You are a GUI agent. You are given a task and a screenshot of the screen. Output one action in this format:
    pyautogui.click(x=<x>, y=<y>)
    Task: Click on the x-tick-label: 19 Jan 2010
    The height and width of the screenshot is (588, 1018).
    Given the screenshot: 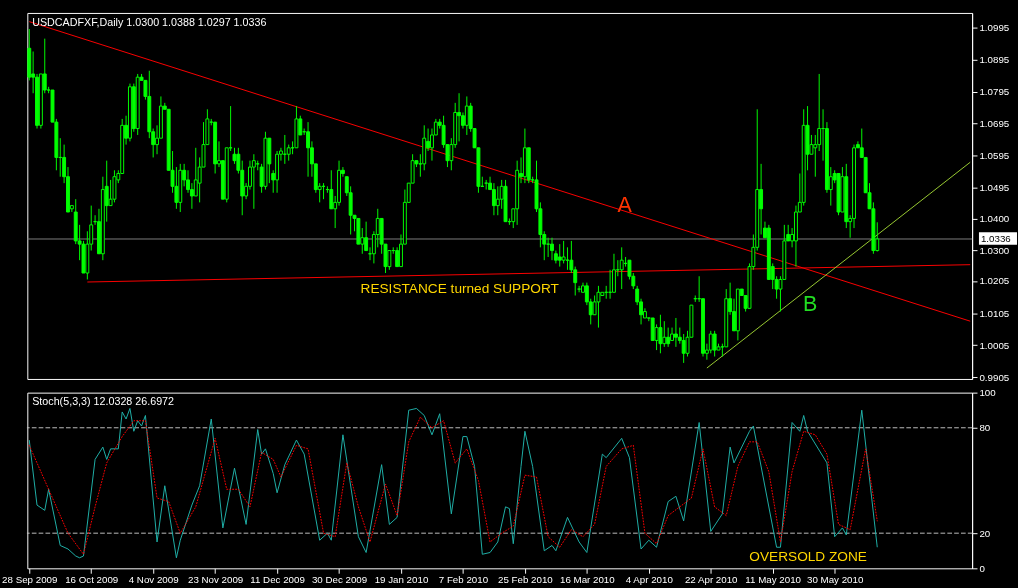 What is the action you would take?
    pyautogui.click(x=401, y=580)
    